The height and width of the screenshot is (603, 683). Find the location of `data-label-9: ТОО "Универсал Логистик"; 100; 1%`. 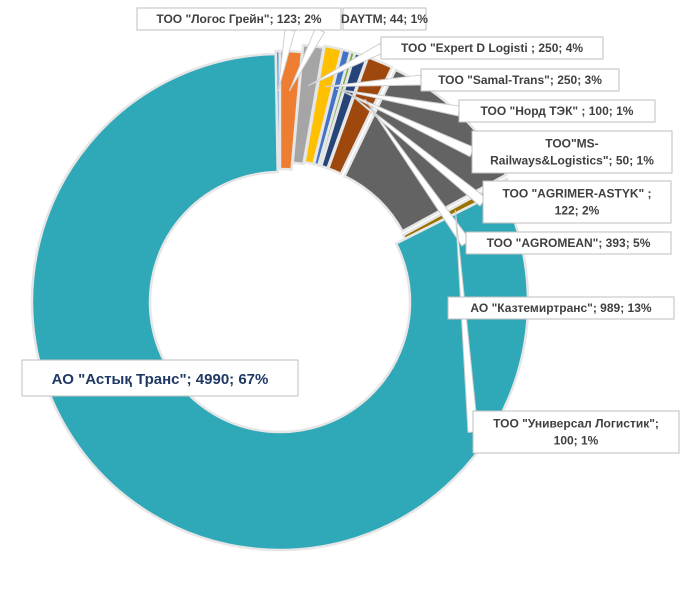

data-label-9: ТОО "Универсал Логистик"; 100; 1% is located at coordinates (576, 432).